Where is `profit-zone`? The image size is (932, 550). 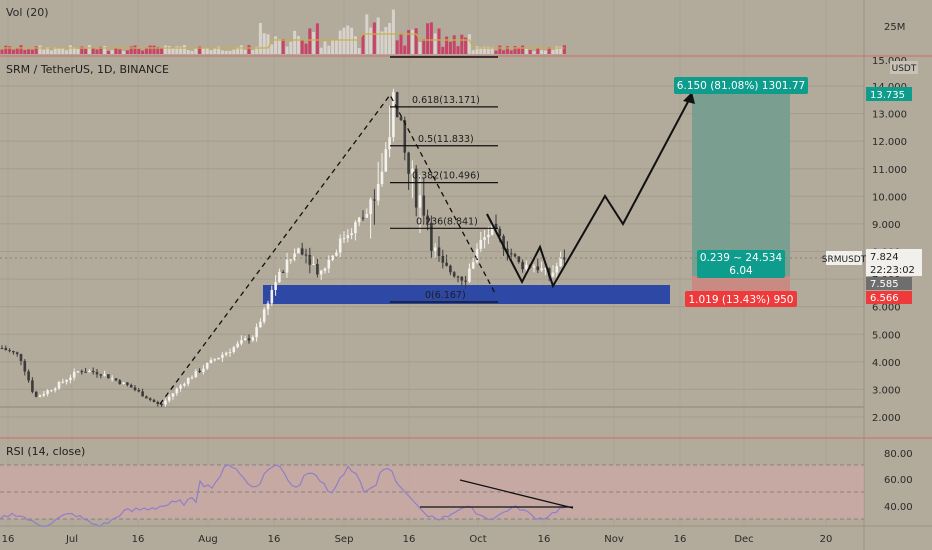
profit-zone is located at coordinates (741, 185).